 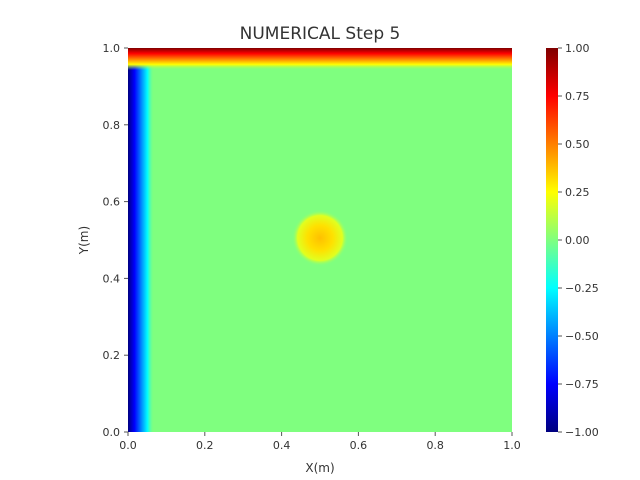 What do you see at coordinates (582, 432) in the screenshot?
I see `colorbar-tick-label: −1.00` at bounding box center [582, 432].